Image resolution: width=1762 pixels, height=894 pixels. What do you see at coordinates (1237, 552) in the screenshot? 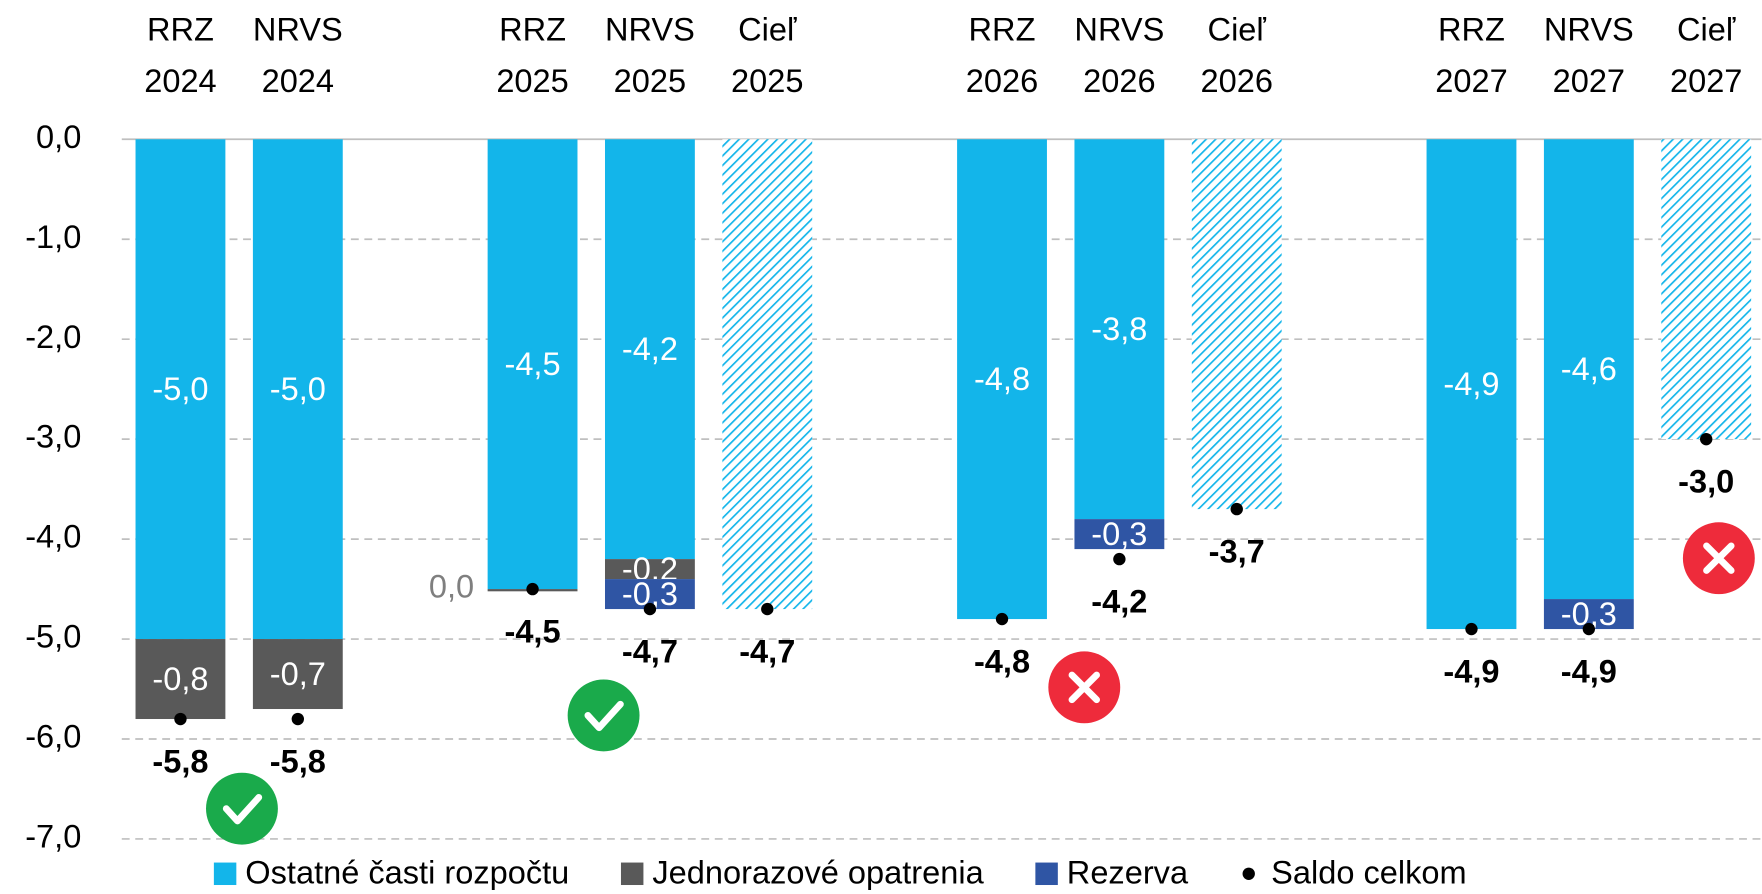
I see `data-label: -3,7` at bounding box center [1237, 552].